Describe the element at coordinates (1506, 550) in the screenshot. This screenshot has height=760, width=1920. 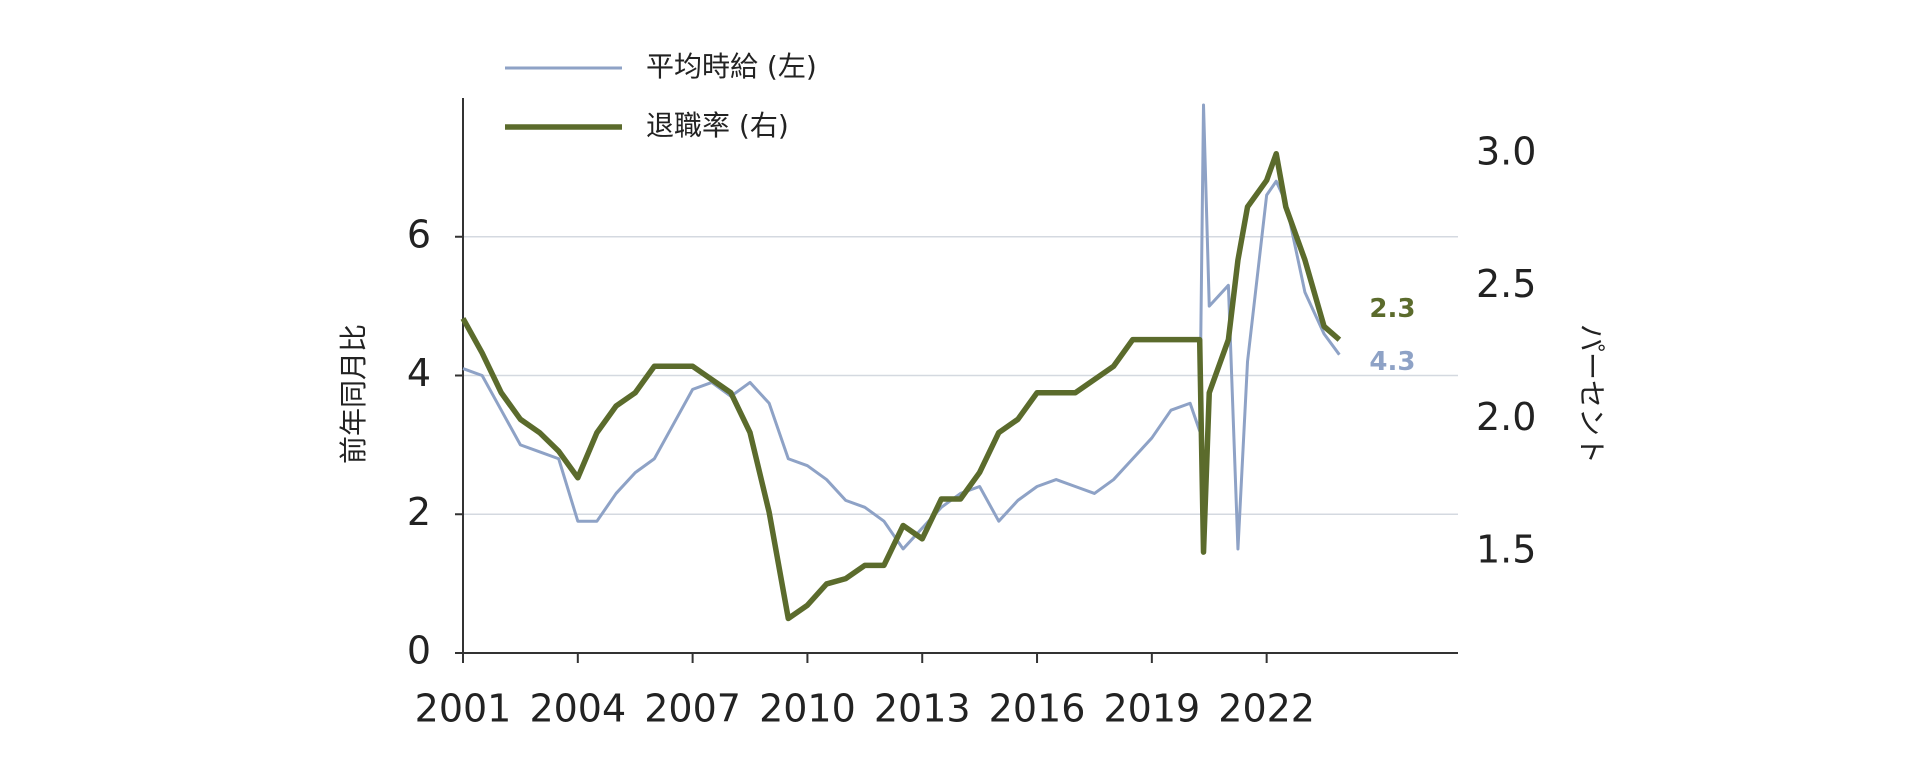
I see `y2-tick-label: 1.5` at that location.